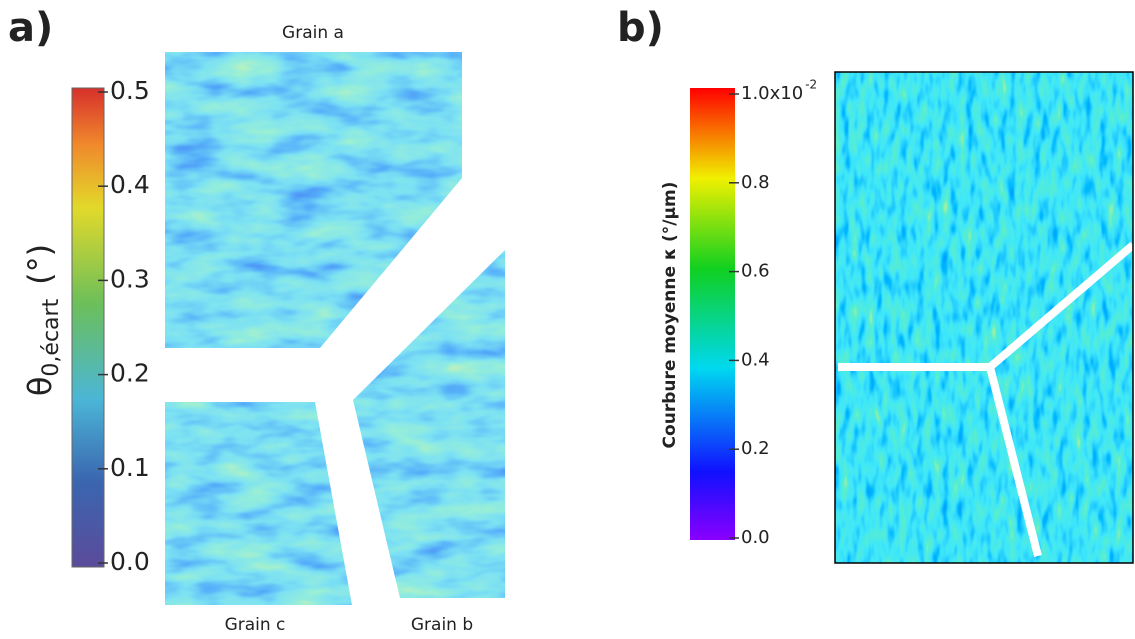 This screenshot has height=639, width=1135. I want to click on grain-c-map, so click(258, 503).